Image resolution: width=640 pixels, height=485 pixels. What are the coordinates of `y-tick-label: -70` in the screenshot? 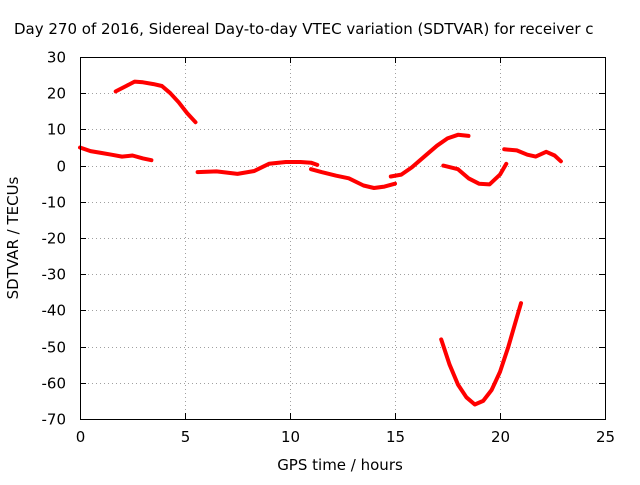 It's located at (54, 420).